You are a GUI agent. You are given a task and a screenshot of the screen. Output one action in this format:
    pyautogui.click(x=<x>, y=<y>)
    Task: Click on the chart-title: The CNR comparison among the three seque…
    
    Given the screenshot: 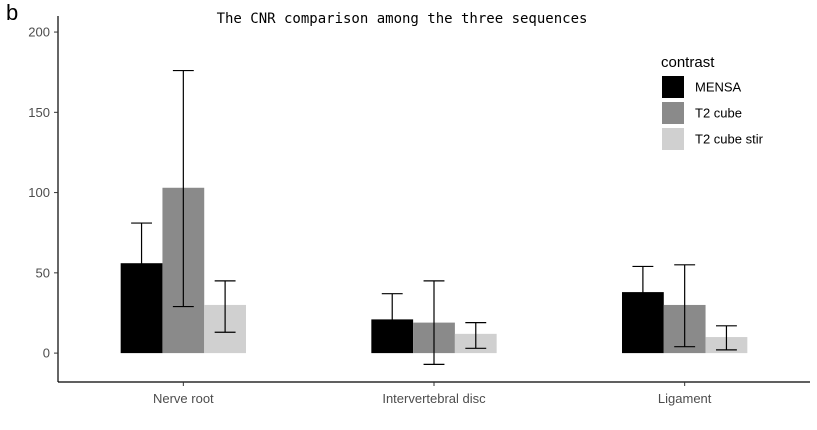 What is the action you would take?
    pyautogui.click(x=402, y=19)
    